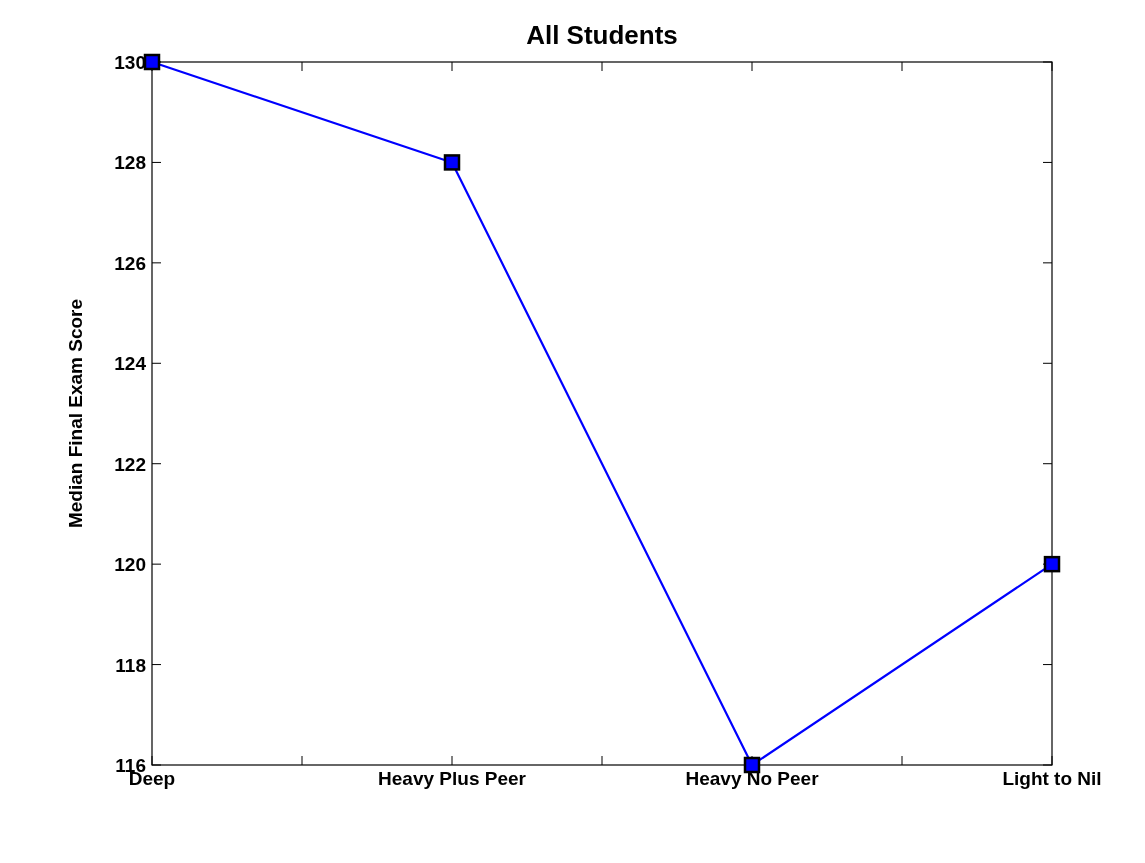  What do you see at coordinates (452, 778) in the screenshot?
I see `x-tick-label: Heavy Plus Peer` at bounding box center [452, 778].